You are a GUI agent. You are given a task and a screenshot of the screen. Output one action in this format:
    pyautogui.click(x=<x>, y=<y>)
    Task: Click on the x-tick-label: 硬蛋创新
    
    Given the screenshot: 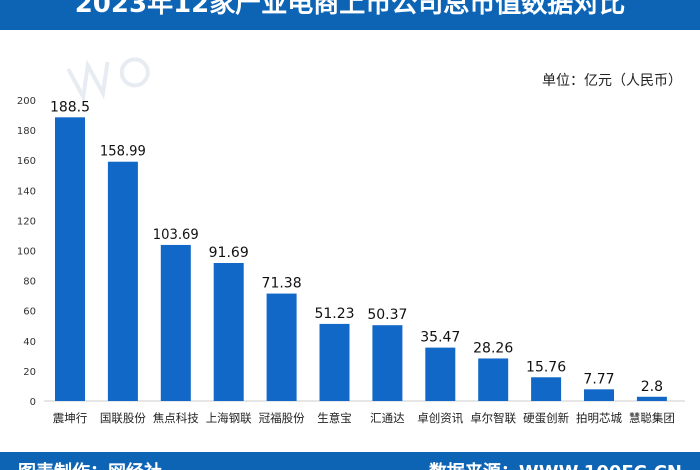 What is the action you would take?
    pyautogui.click(x=546, y=418)
    